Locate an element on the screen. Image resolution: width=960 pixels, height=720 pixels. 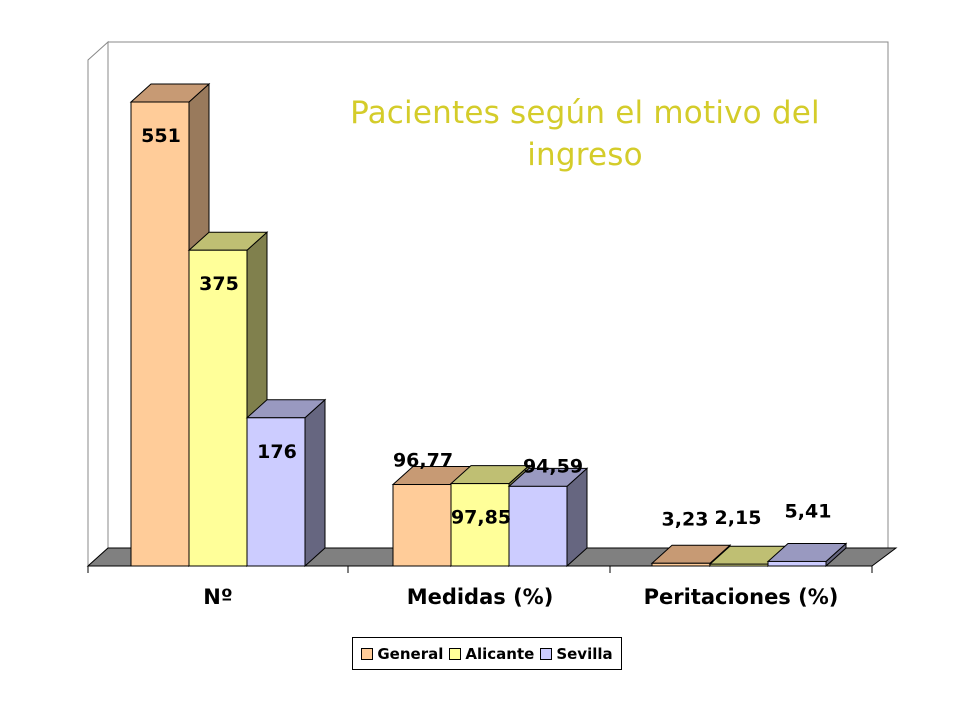
legend-item-alicante: Alicante is located at coordinates (491, 654).